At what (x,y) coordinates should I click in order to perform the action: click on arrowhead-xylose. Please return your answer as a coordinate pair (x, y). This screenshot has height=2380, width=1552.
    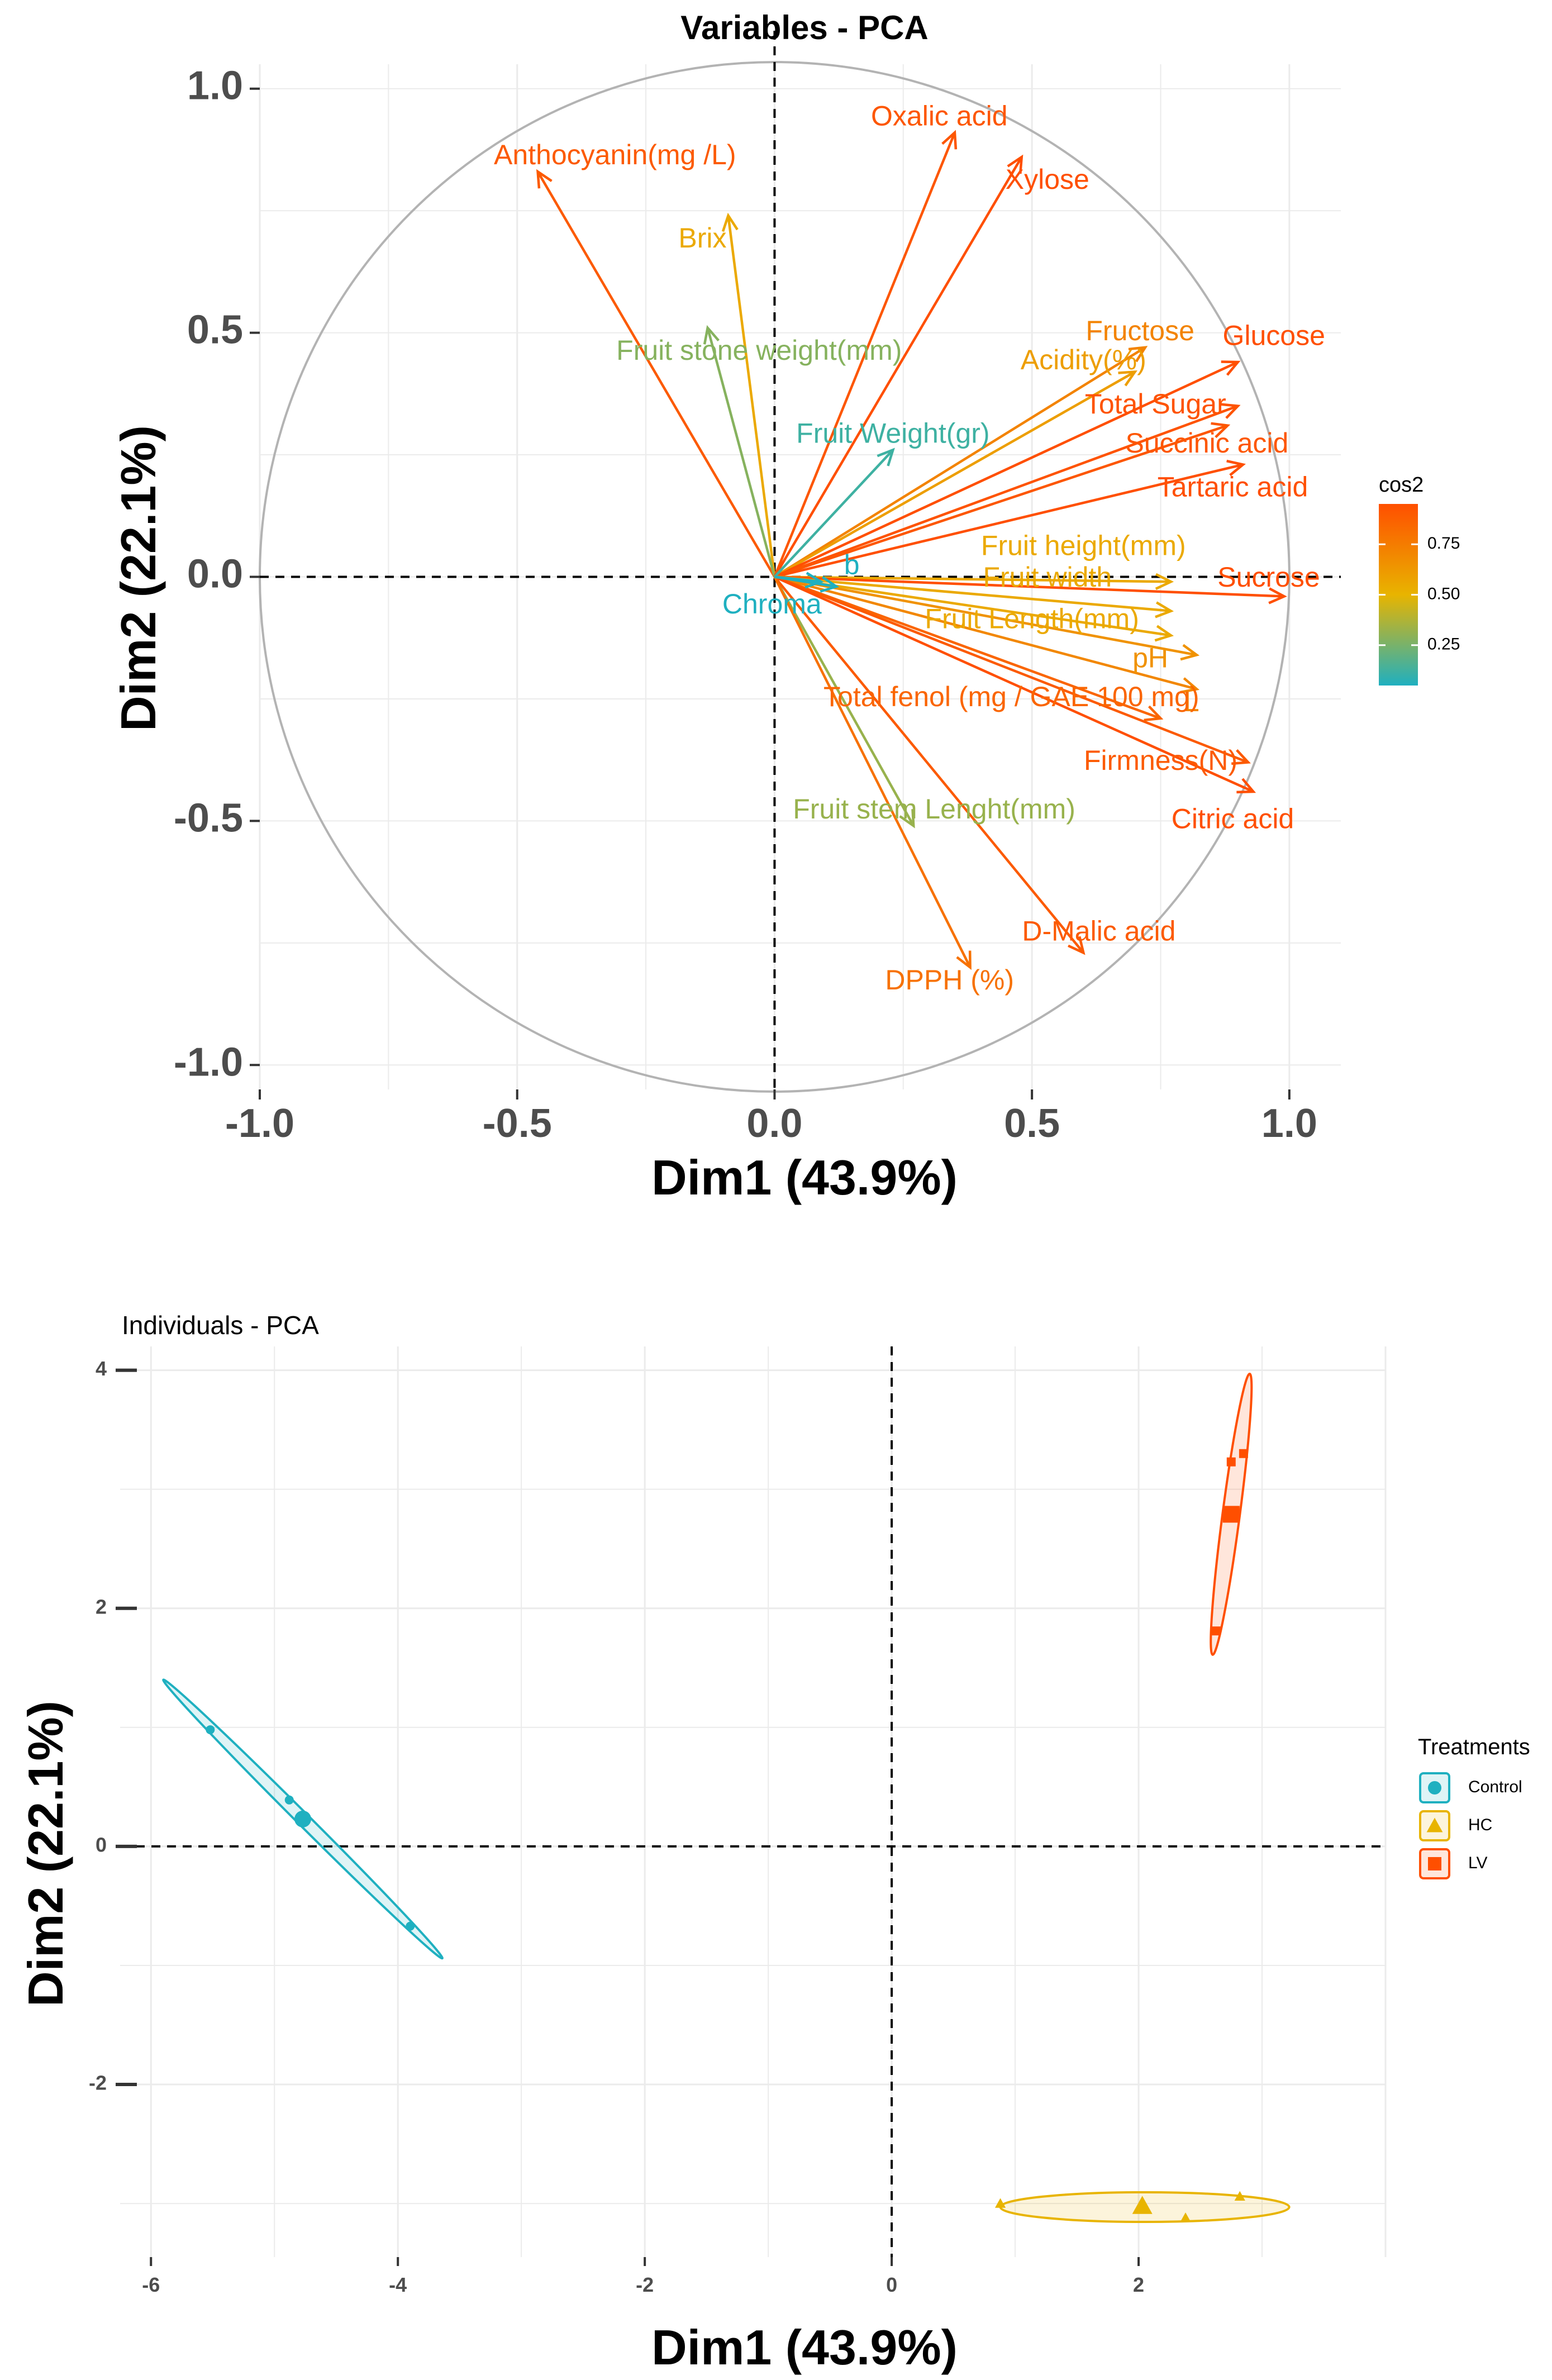
    Looking at the image, I should click on (1015, 164).